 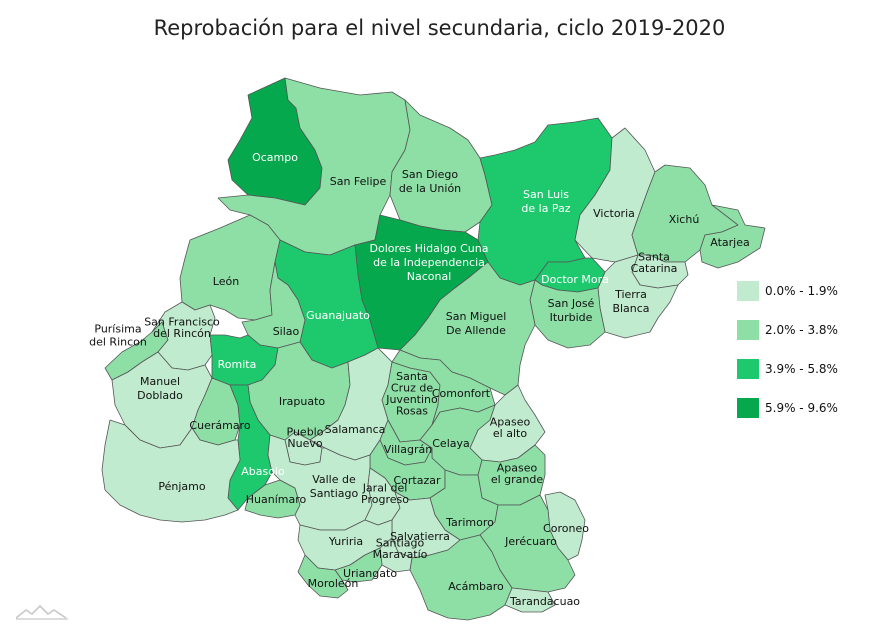 What do you see at coordinates (729, 242) in the screenshot?
I see `municipio-label-atarjea: Atarjea` at bounding box center [729, 242].